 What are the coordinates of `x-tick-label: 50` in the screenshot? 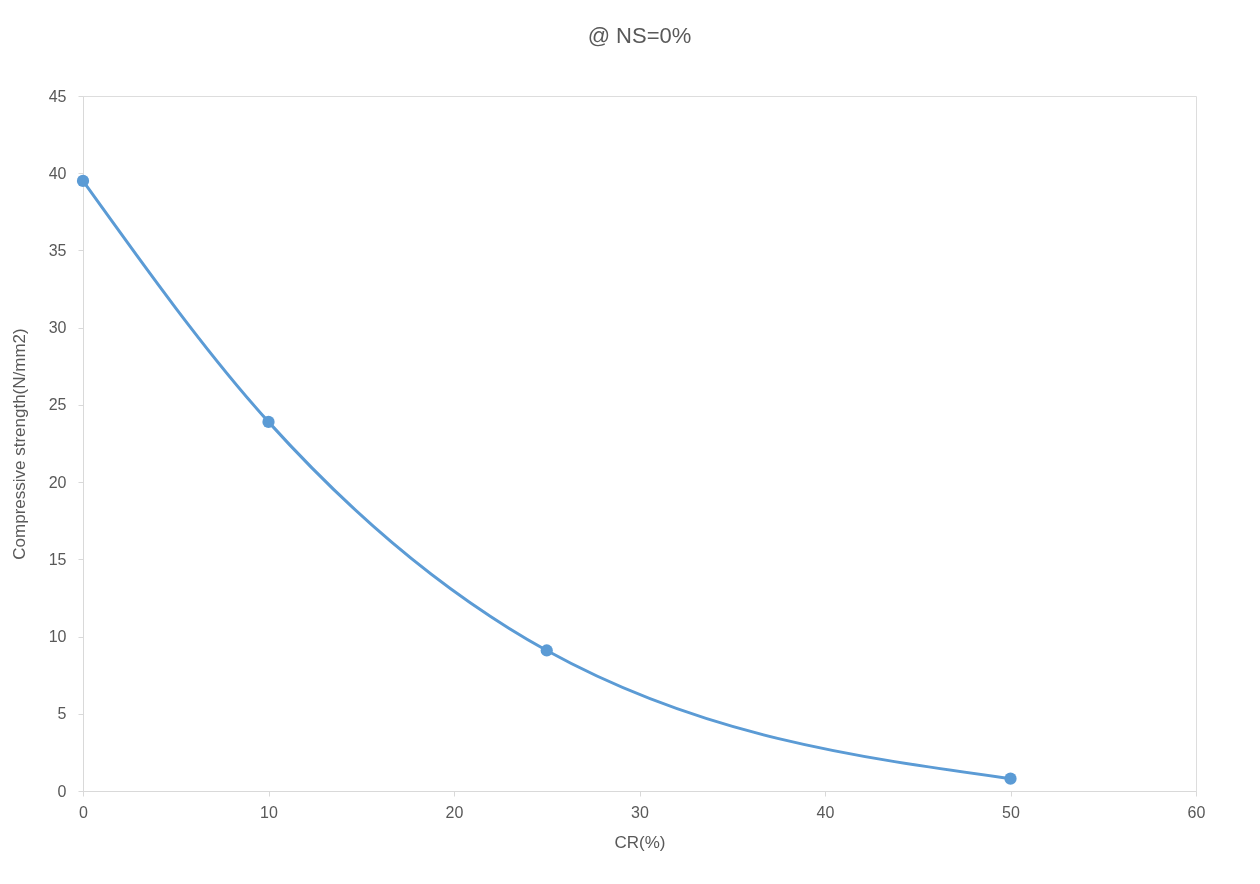 It's located at (1011, 812).